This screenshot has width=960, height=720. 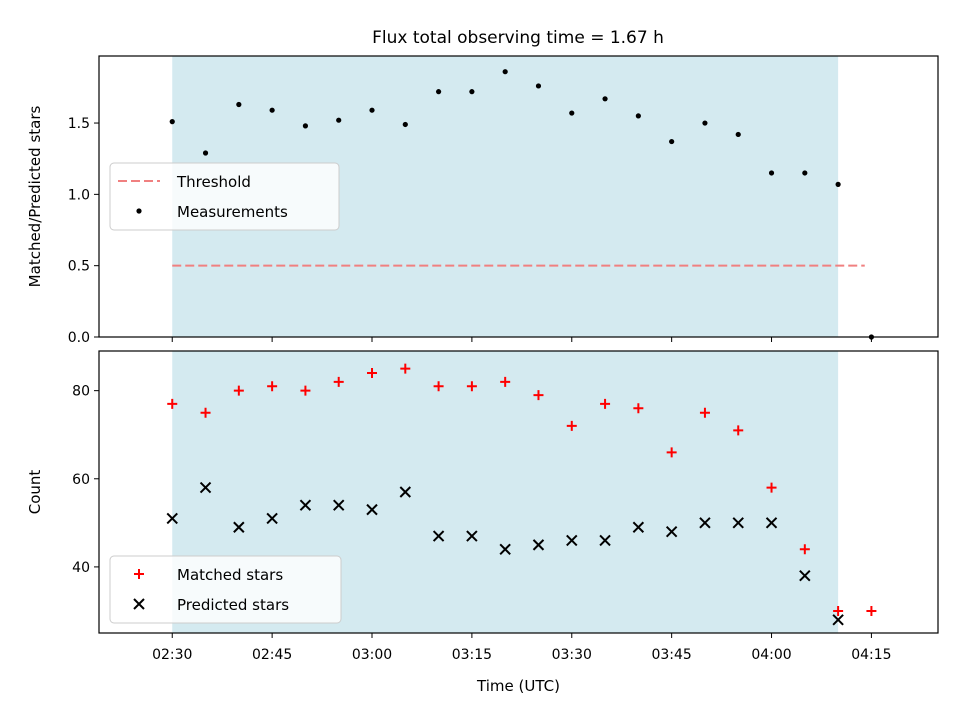 What do you see at coordinates (81, 392) in the screenshot?
I see `y-tick-label: 80` at bounding box center [81, 392].